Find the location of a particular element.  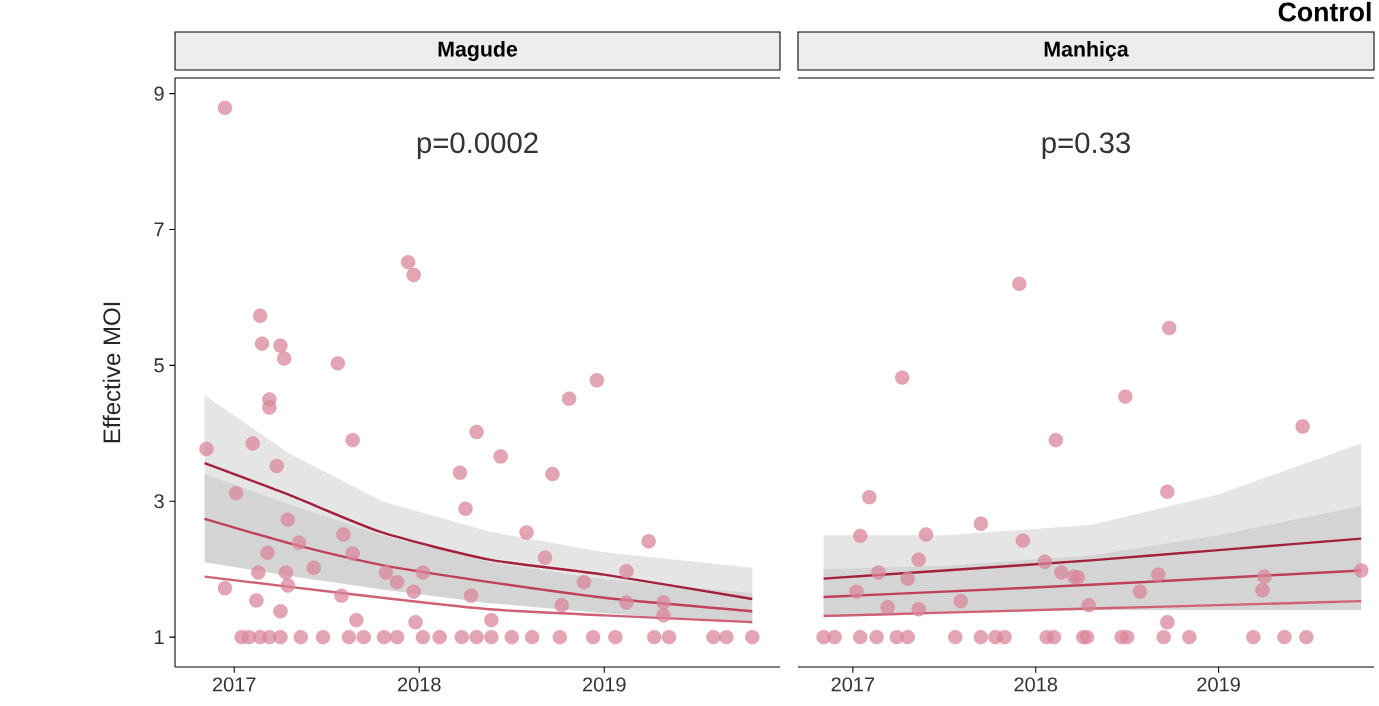

y-tick-label: 7 is located at coordinates (159, 229).